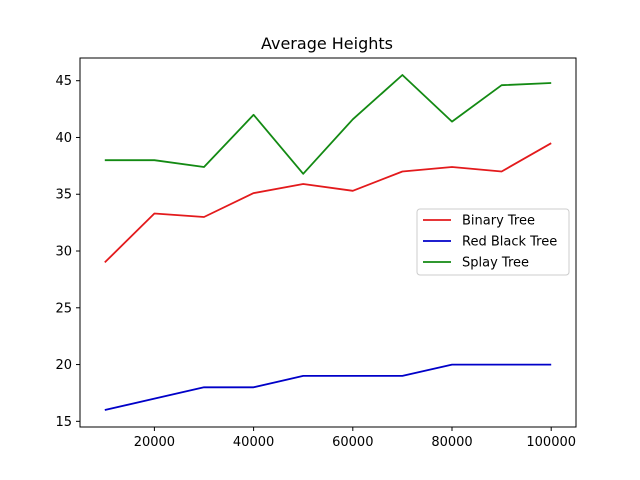 Image resolution: width=640 pixels, height=480 pixels. What do you see at coordinates (63, 138) in the screenshot?
I see `y-tick-label: 40` at bounding box center [63, 138].